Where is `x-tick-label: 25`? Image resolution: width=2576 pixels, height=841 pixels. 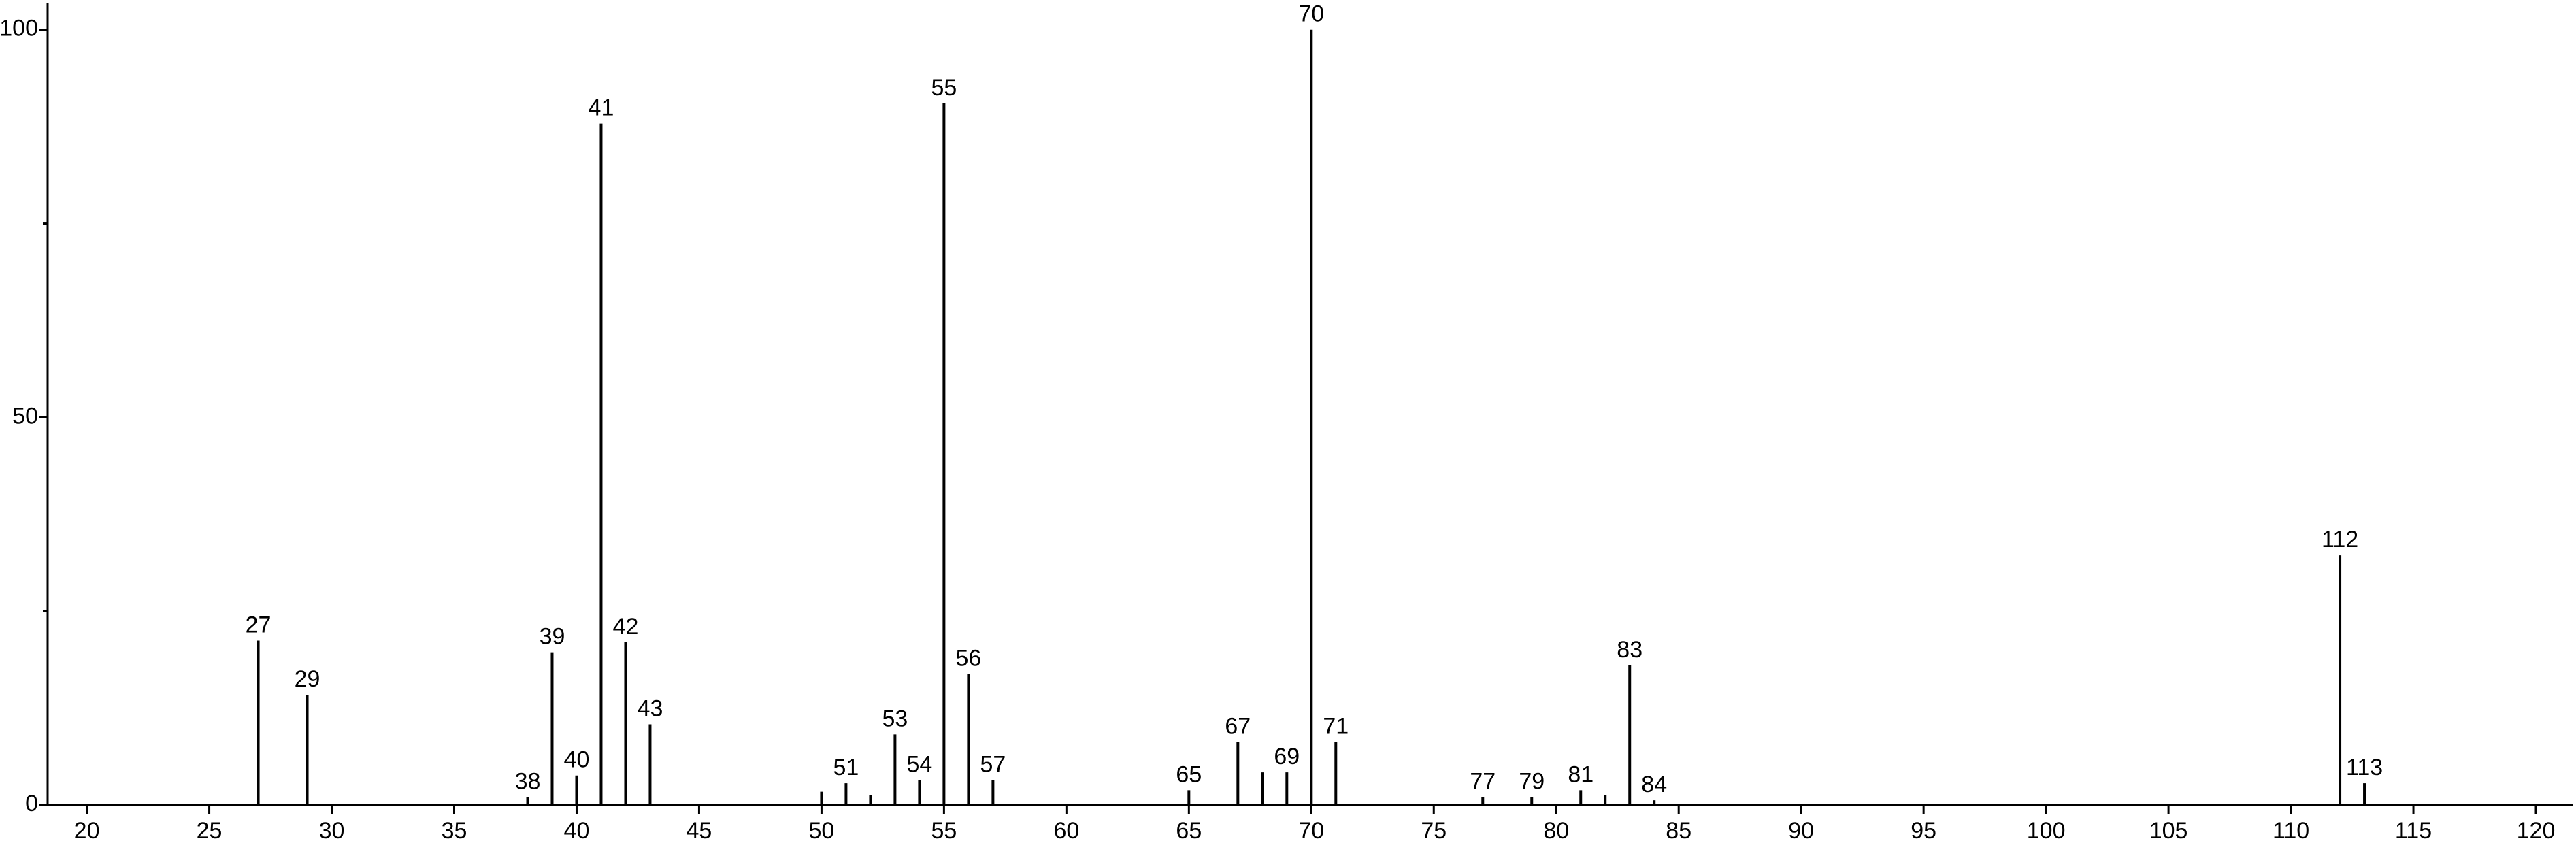 x-tick-label: 25 is located at coordinates (210, 829).